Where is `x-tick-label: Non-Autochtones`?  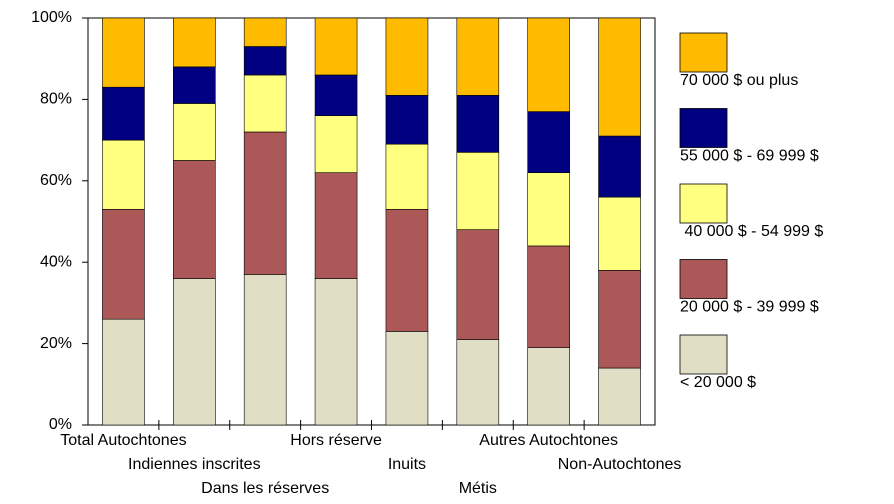 x-tick-label: Non-Autochtones is located at coordinates (620, 464).